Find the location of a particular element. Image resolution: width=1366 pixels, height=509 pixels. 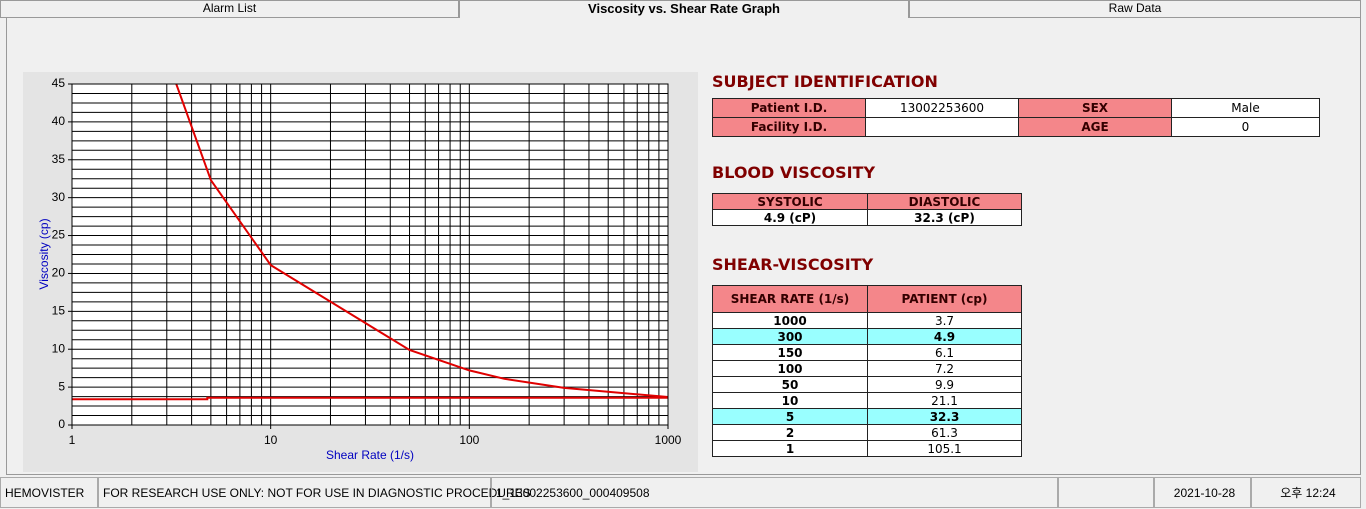

viscosity: 61.3 is located at coordinates (944, 432).